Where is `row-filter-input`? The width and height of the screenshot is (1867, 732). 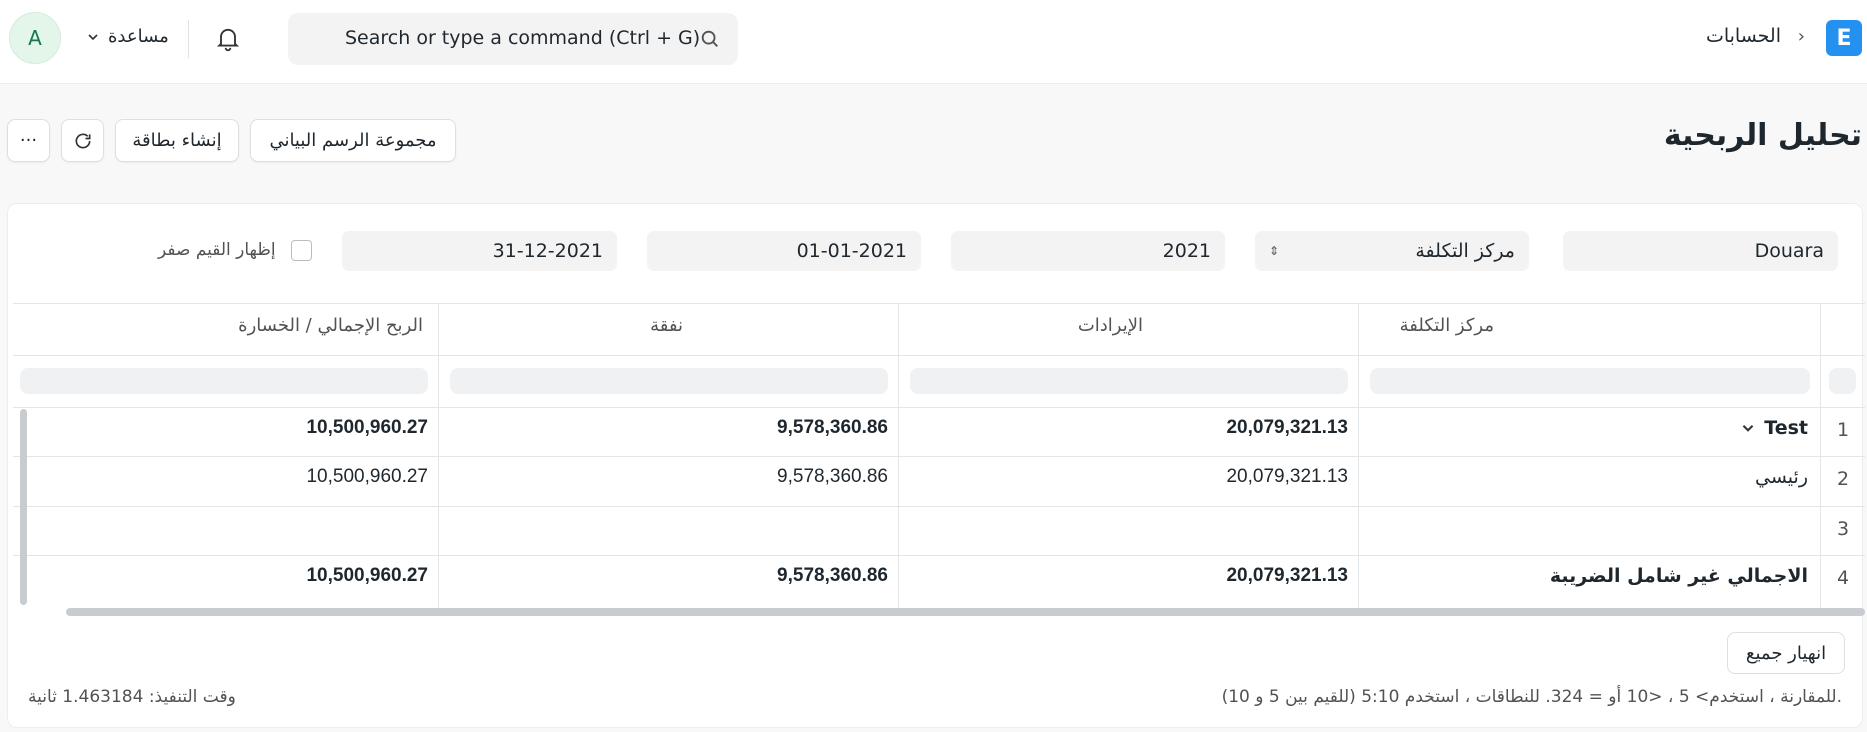
row-filter-input is located at coordinates (1842, 381).